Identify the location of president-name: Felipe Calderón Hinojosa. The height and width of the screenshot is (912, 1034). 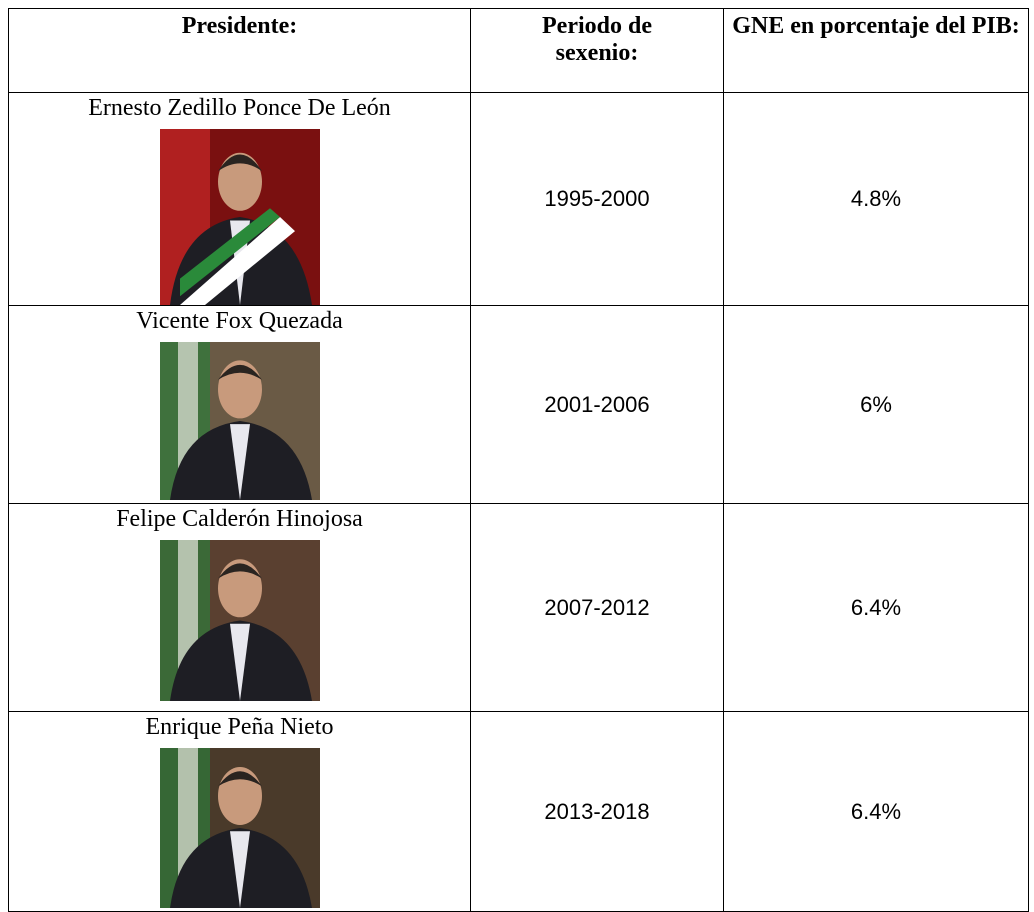
(239, 519).